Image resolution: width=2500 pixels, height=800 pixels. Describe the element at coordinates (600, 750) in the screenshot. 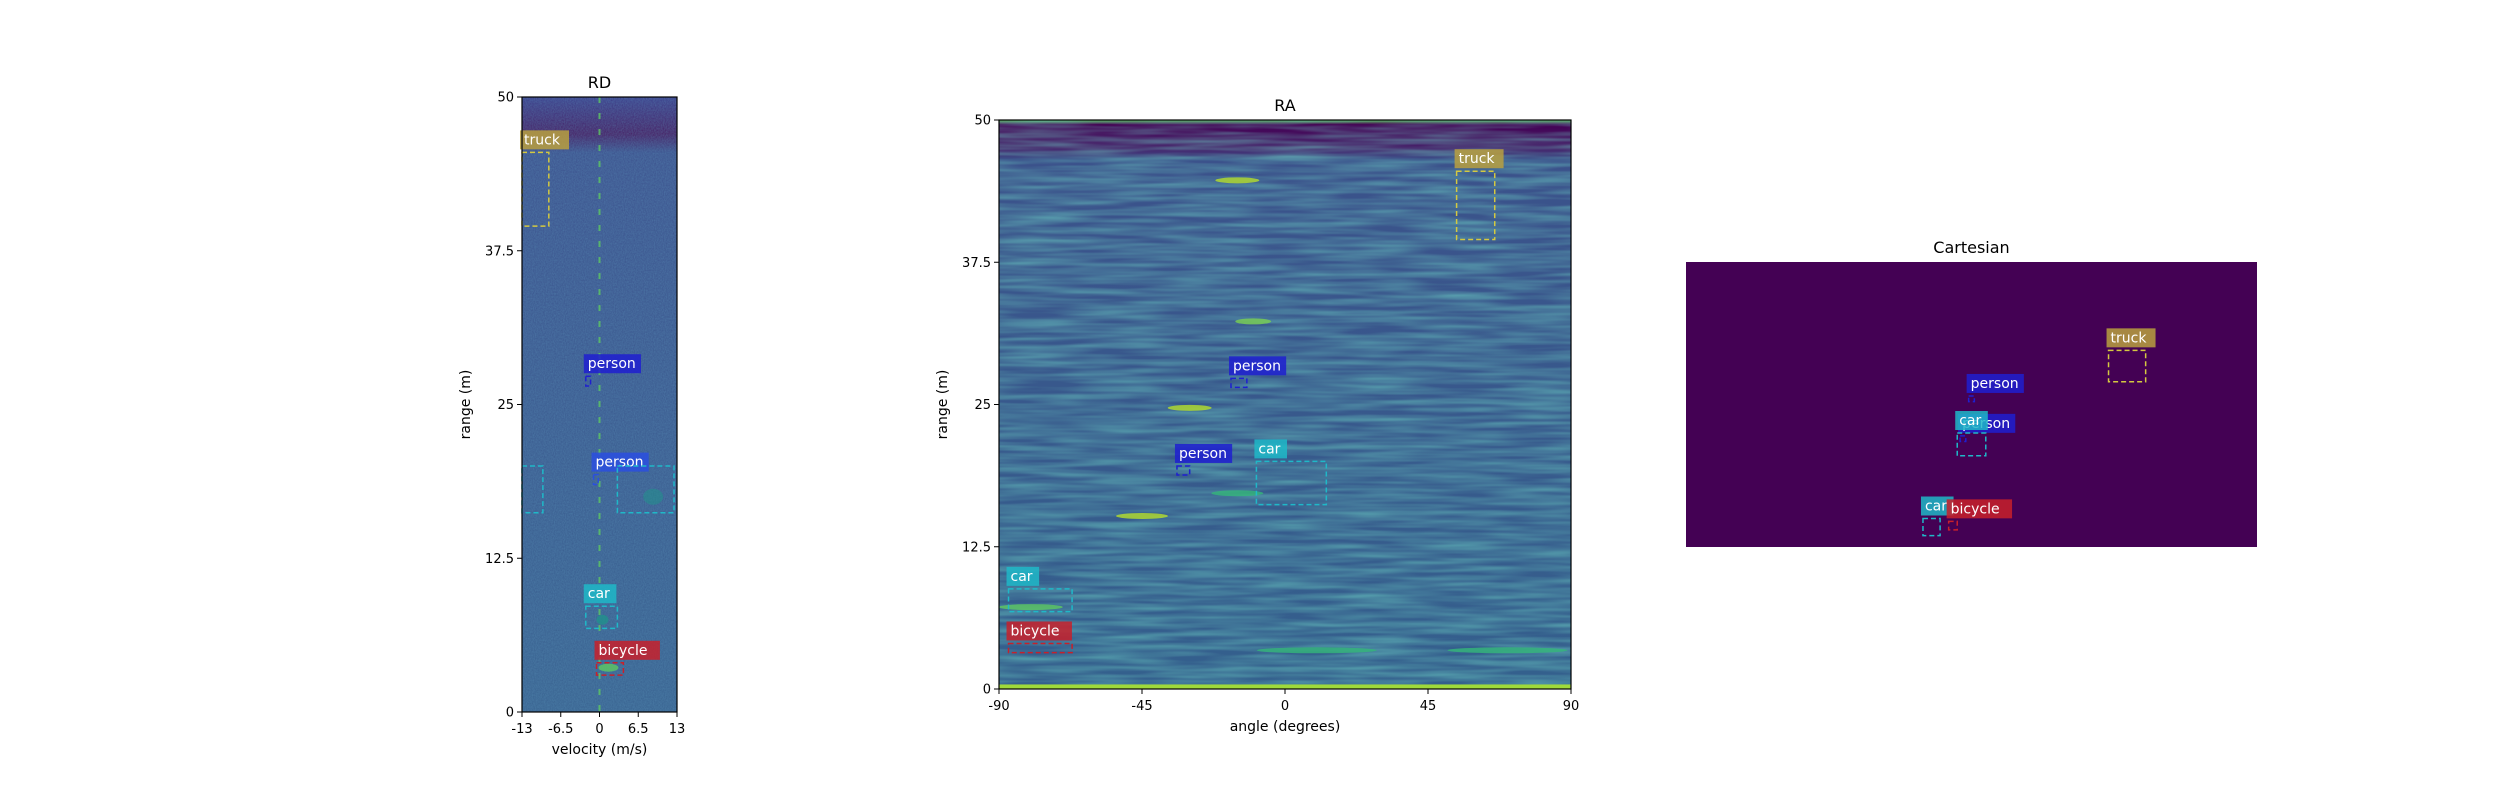

I see `x-axis-label: velocity (m/s)` at that location.